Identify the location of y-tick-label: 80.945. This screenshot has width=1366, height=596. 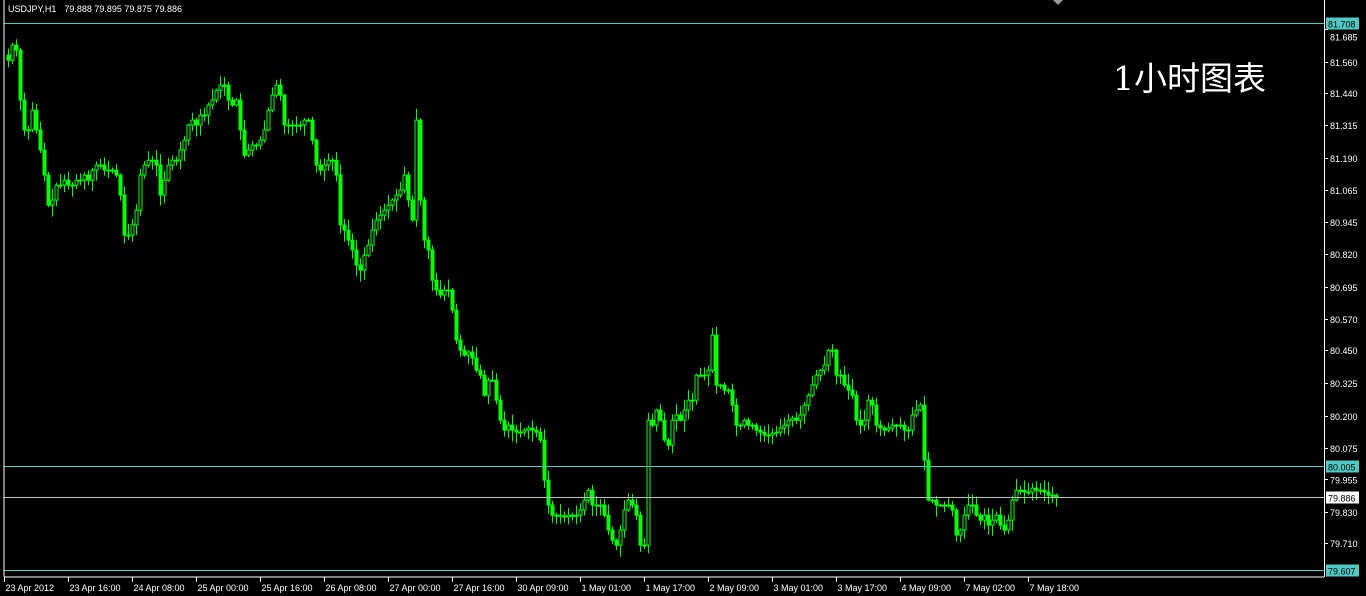
(1344, 223).